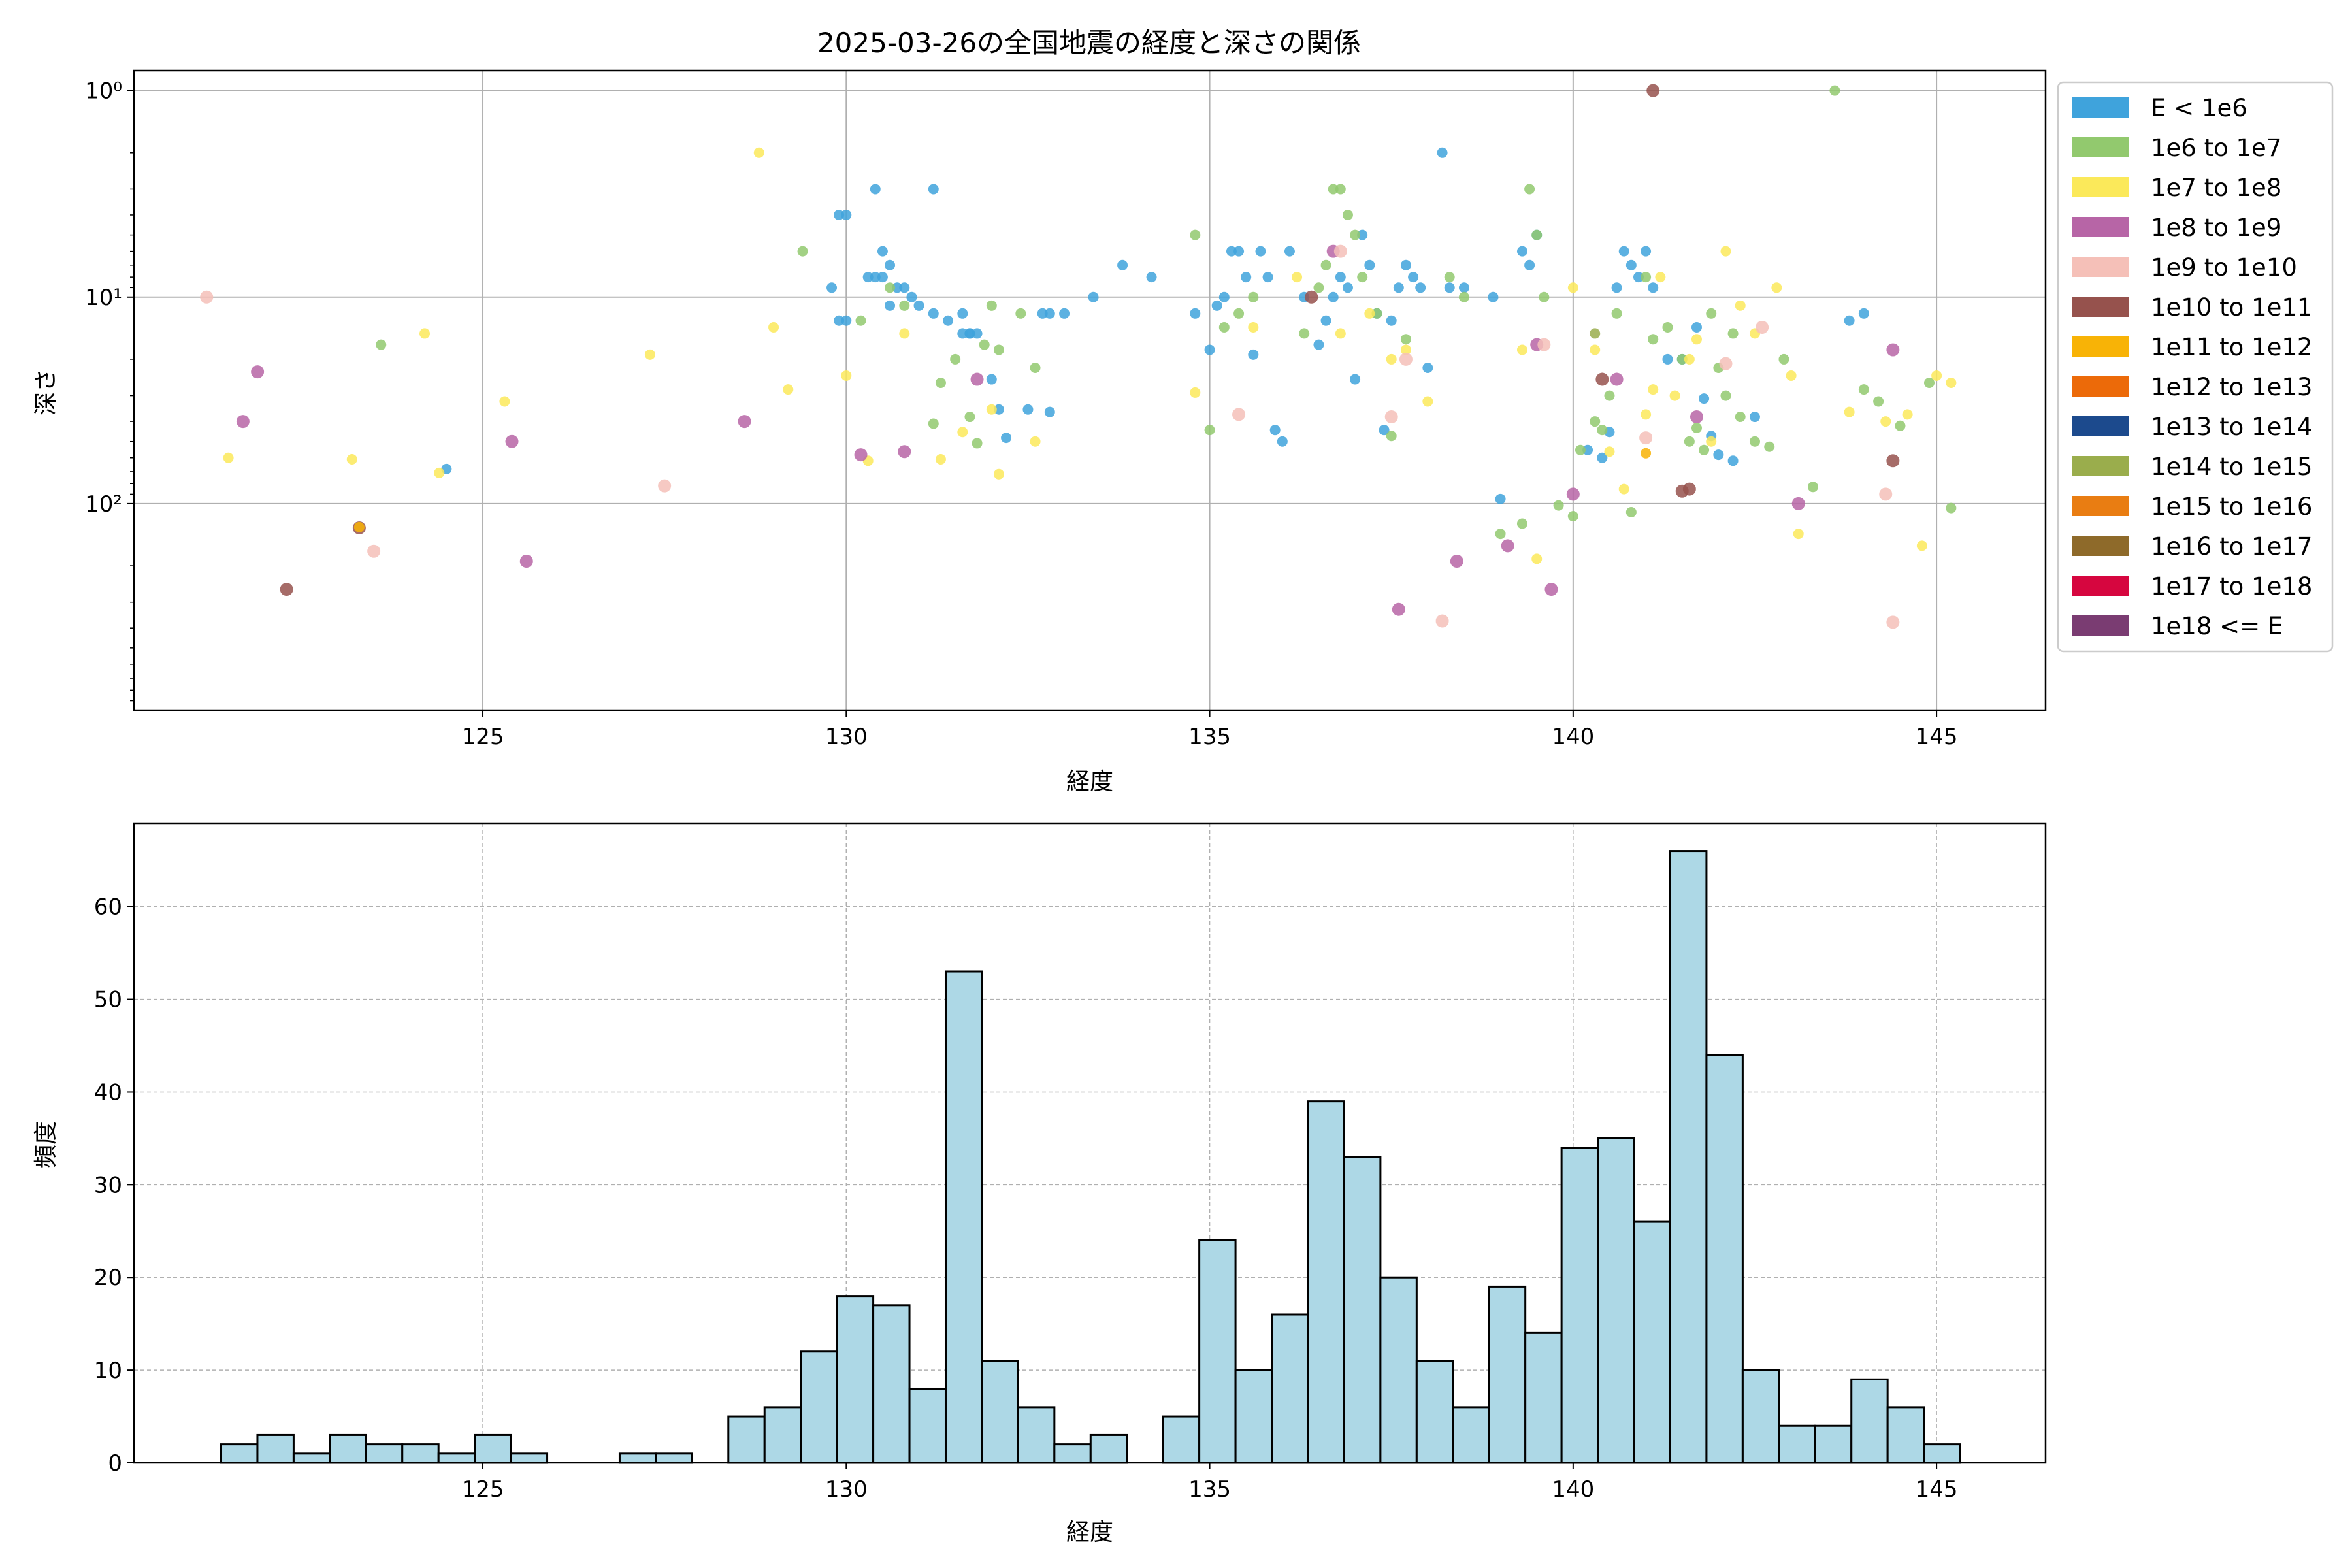  What do you see at coordinates (2216, 228) in the screenshot?
I see `legend-label: 1e8 to 1e9` at bounding box center [2216, 228].